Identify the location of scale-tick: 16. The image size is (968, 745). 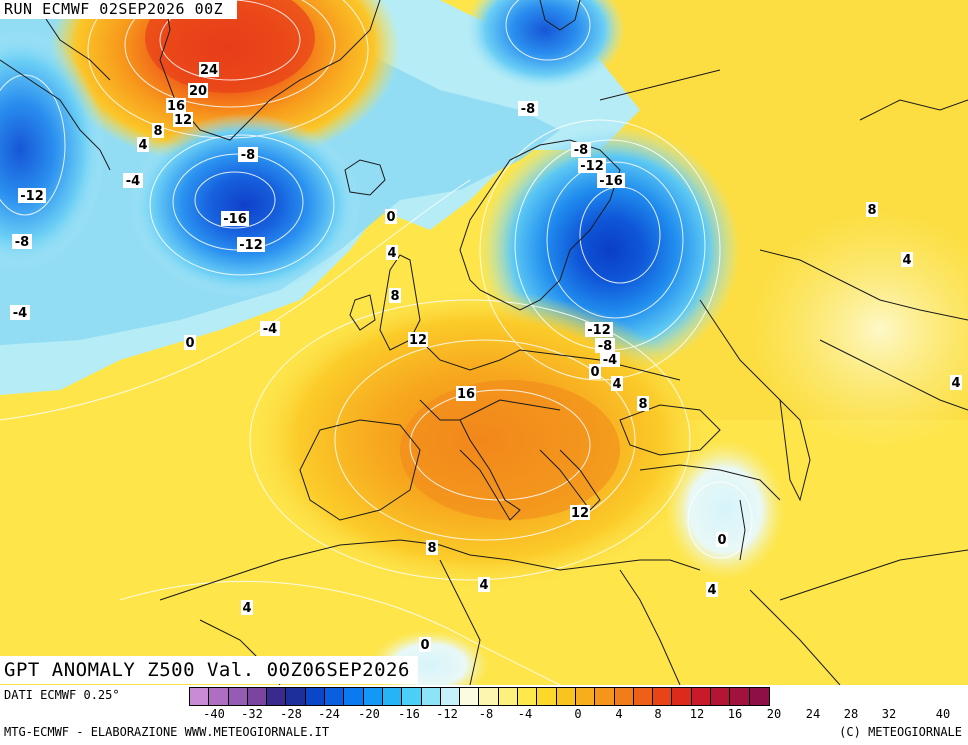
(735, 714).